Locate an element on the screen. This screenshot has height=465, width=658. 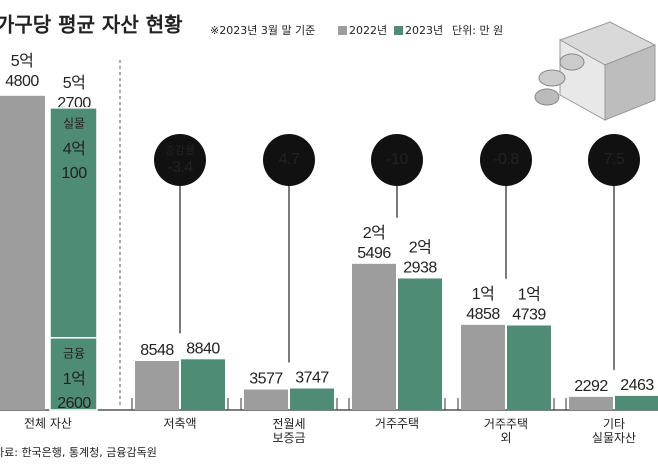
value-label: 5억 4800 is located at coordinates (22, 71).